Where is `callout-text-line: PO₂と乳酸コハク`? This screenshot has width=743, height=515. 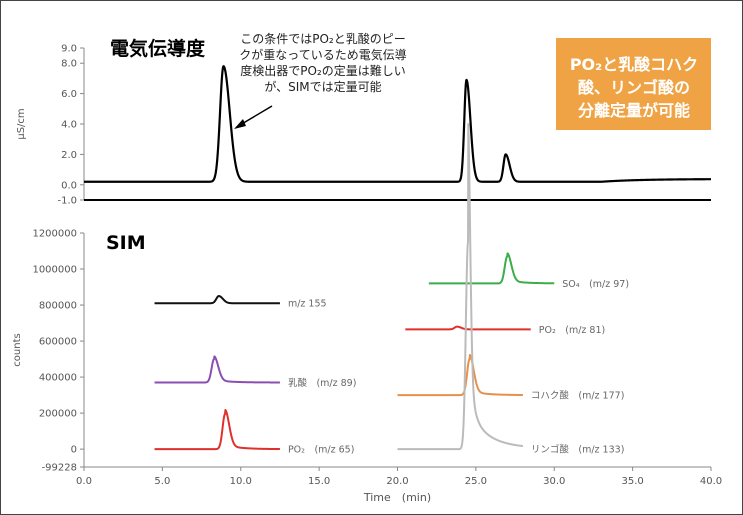
callout-text-line: PO₂と乳酸コハク is located at coordinates (634, 64).